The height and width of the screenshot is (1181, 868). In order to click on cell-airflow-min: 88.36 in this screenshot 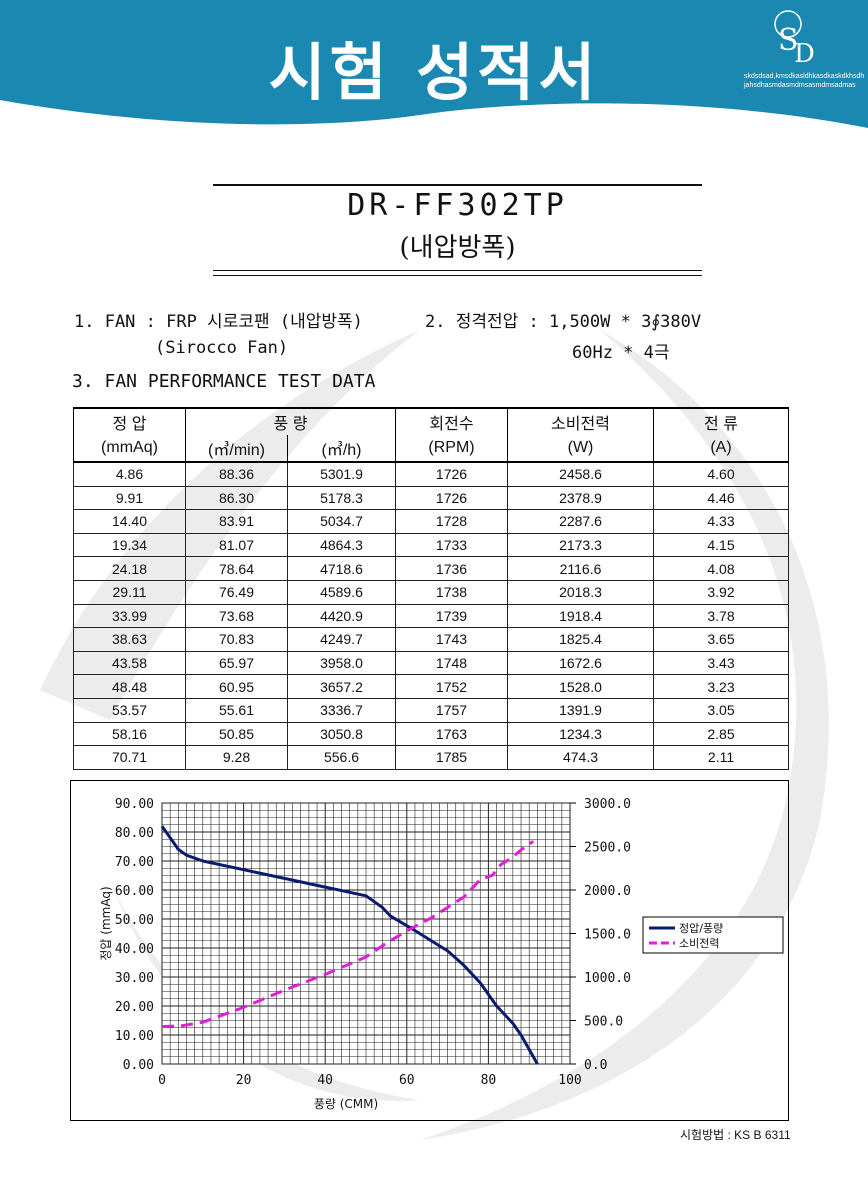, I will do `click(236, 474)`.